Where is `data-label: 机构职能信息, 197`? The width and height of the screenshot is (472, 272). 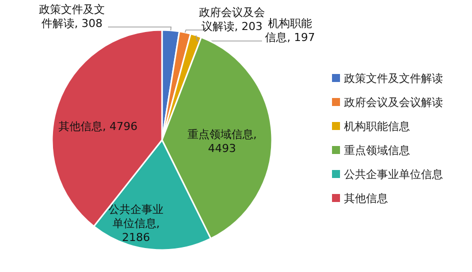 data-label: 机构职能信息, 197 is located at coordinates (290, 31).